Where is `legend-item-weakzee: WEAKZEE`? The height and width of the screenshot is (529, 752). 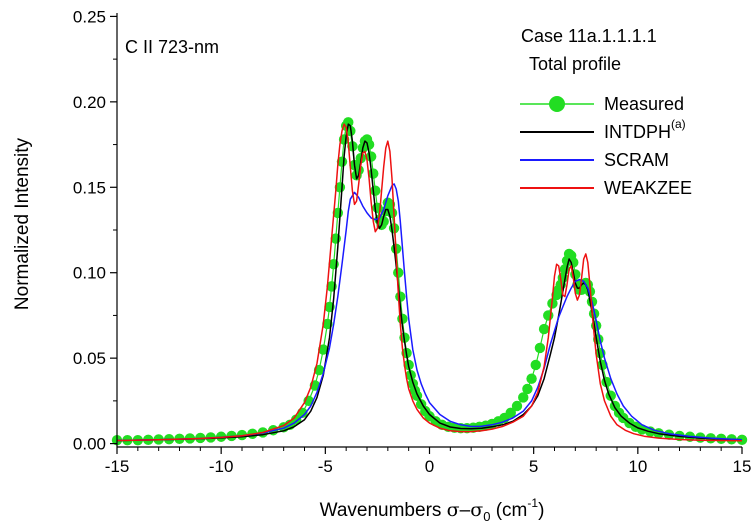 legend-item-weakzee: WEAKZEE is located at coordinates (606, 188).